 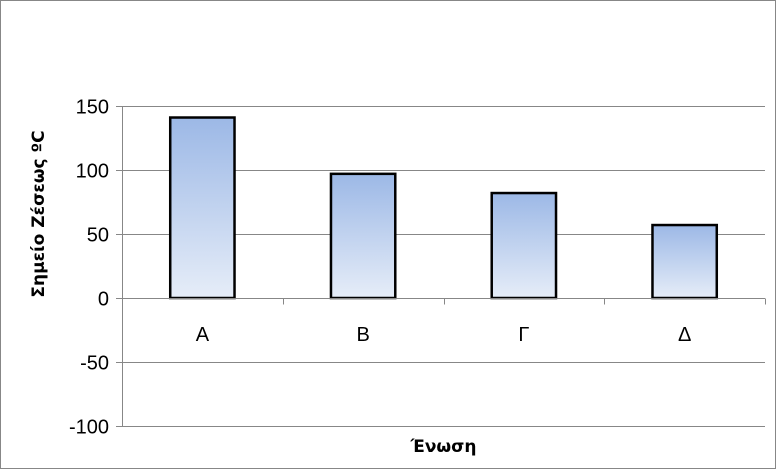 I want to click on y-tick-label: -50, so click(x=94, y=364).